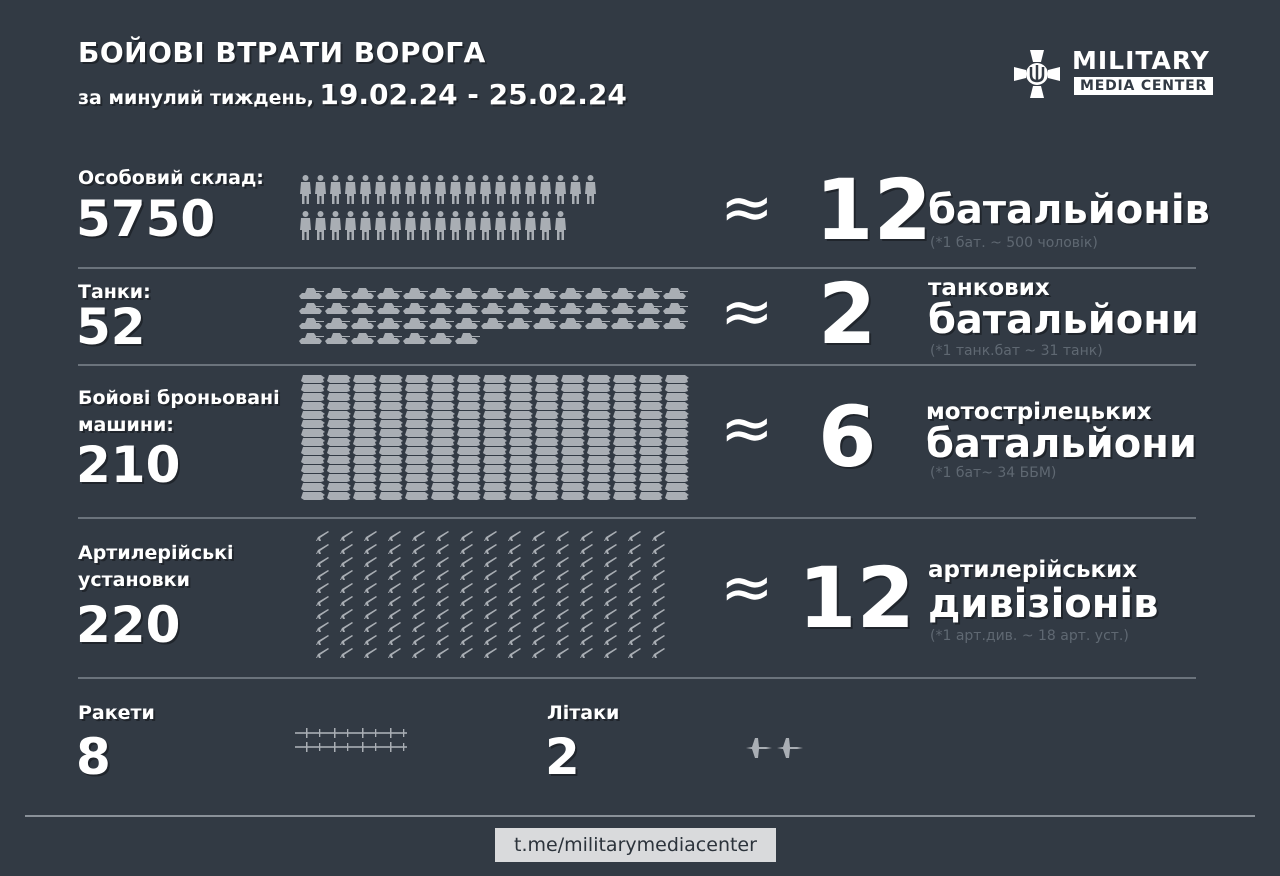  What do you see at coordinates (282, 52) in the screenshot?
I see `page-title: БОЙОВІ ВТРАТИ ВОРОГА` at bounding box center [282, 52].